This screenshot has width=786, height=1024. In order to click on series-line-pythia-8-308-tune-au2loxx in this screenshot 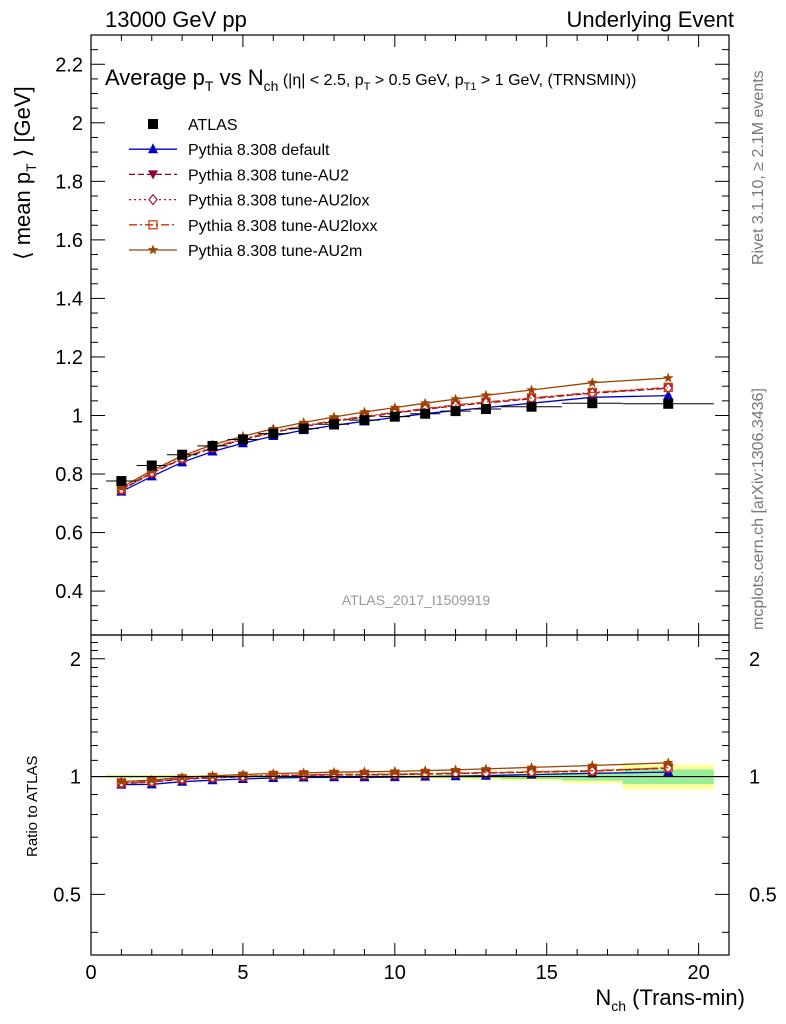, I will do `click(395, 438)`.